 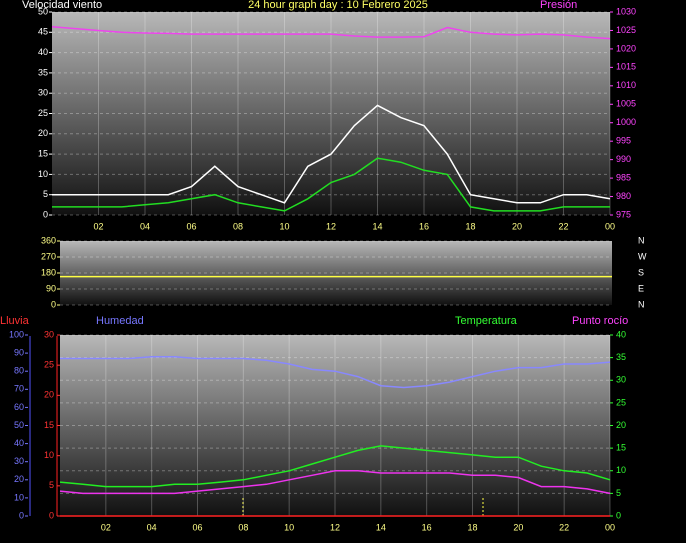 What do you see at coordinates (120, 321) in the screenshot?
I see `axis-title: Humedad` at bounding box center [120, 321].